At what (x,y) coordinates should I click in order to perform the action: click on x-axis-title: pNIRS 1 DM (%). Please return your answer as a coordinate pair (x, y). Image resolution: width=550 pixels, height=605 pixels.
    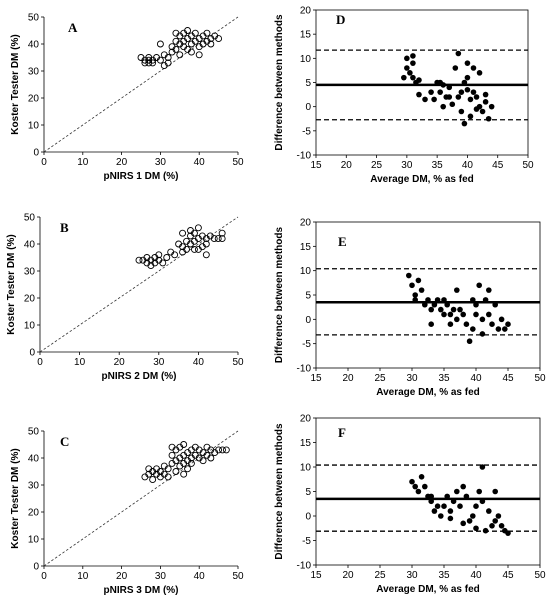
    Looking at the image, I should click on (141, 176).